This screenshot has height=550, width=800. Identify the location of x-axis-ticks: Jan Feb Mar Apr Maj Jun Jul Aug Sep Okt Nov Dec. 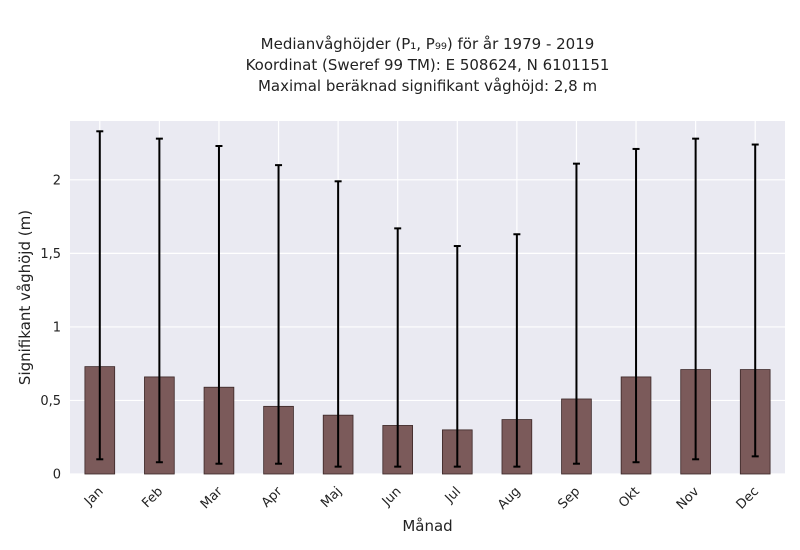
(421, 498).